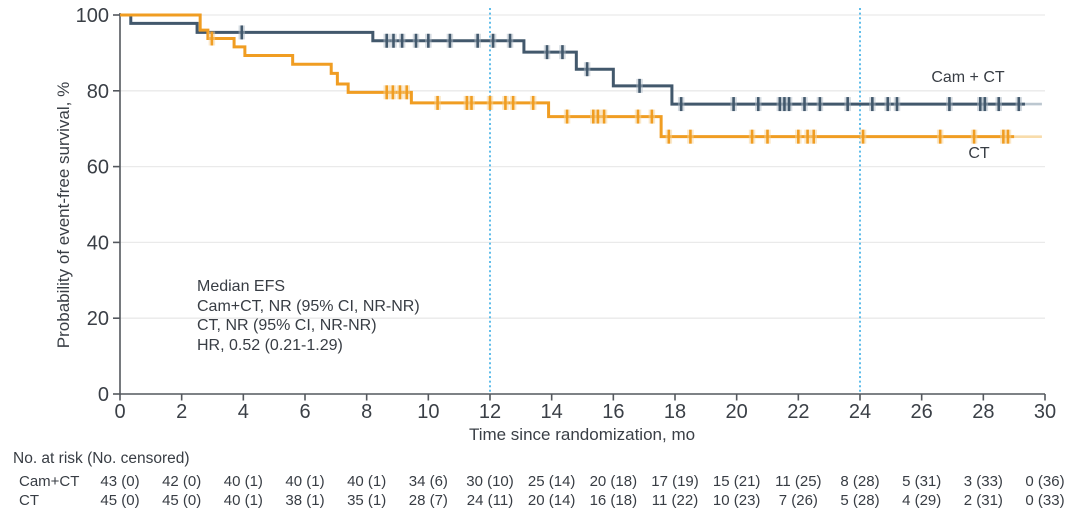 Image resolution: width=1080 pixels, height=519 pixels. I want to click on risk-cell: 0 (33), so click(1045, 500).